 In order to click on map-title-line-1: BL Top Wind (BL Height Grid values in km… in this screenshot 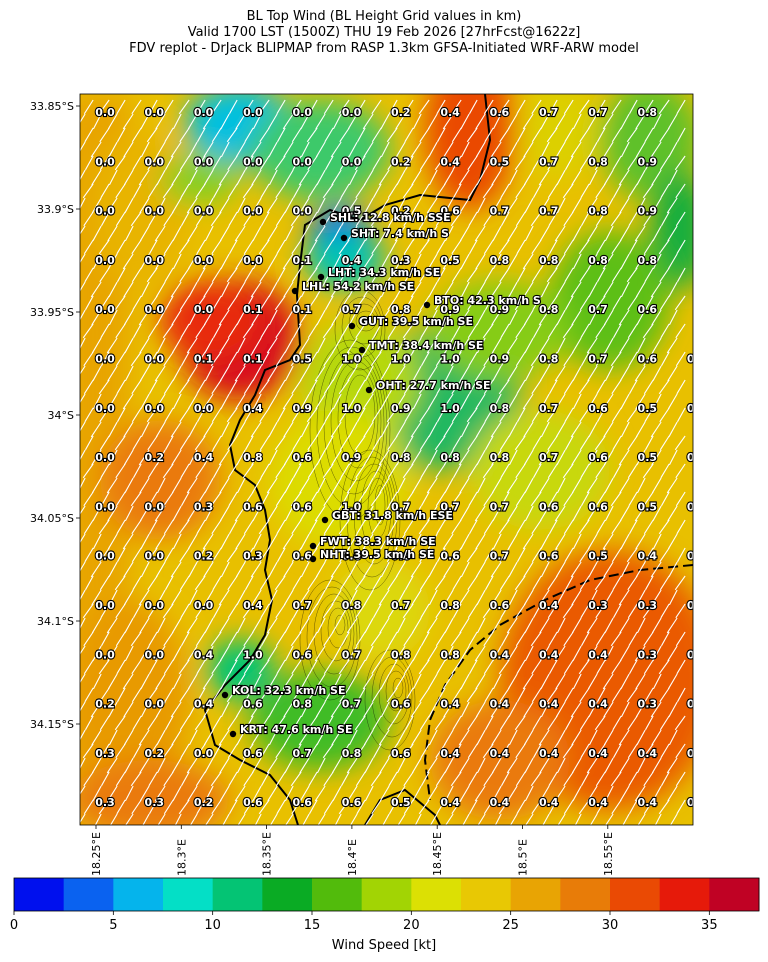, I will do `click(384, 16)`.